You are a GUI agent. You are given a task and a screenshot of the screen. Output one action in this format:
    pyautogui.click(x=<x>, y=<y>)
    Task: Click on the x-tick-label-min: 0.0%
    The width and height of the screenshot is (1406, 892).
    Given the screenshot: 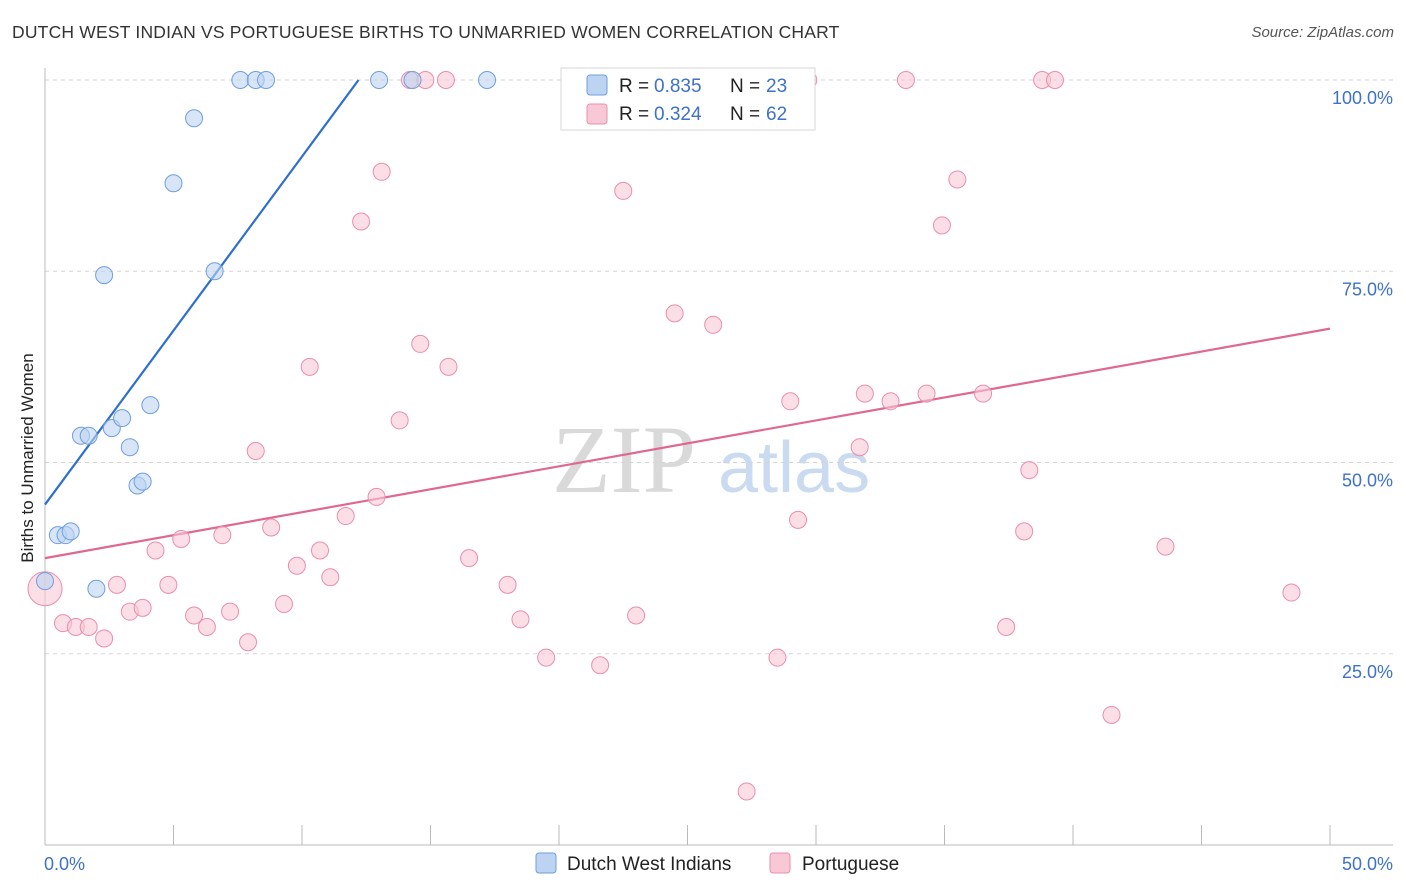 What is the action you would take?
    pyautogui.click(x=64, y=864)
    